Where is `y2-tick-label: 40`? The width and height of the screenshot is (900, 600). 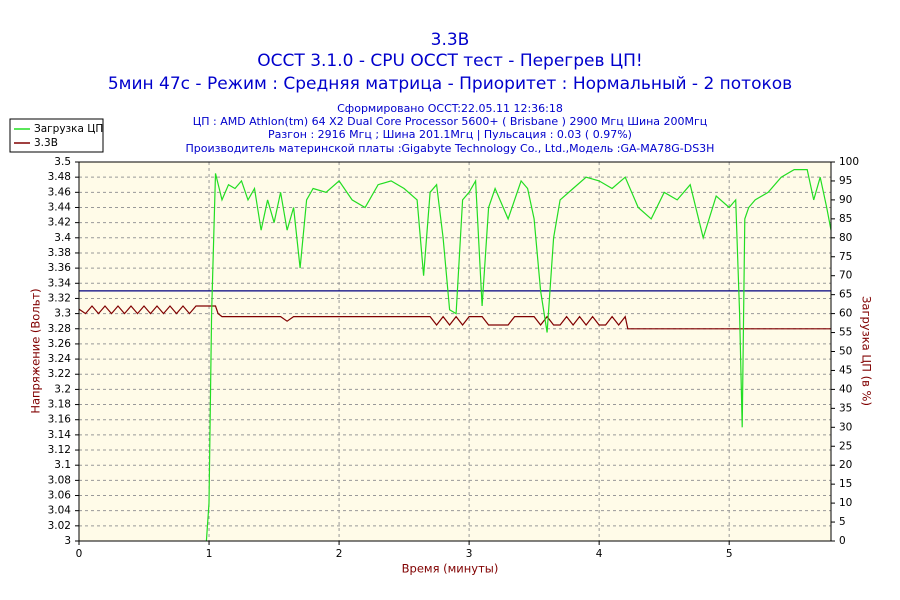 y2-tick-label: 40 is located at coordinates (845, 389).